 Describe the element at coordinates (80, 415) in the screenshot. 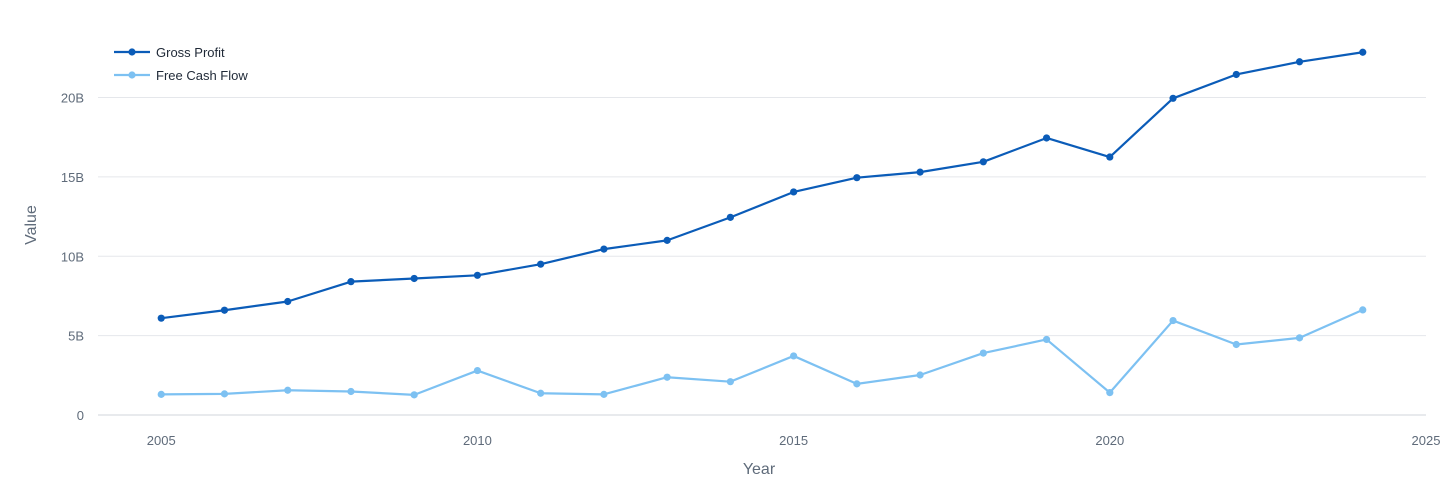

I see `y-tick-label: 0` at that location.